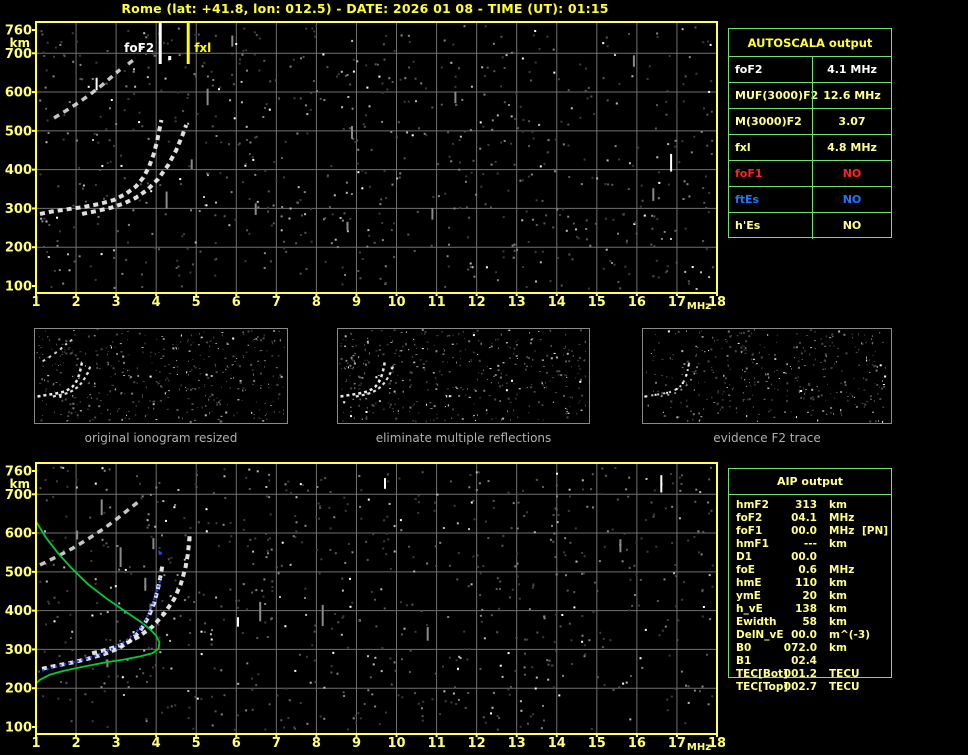 This screenshot has width=968, height=755. I want to click on aip-row-delnve: DelN_vE 00.0 m^(-3), so click(810, 635).